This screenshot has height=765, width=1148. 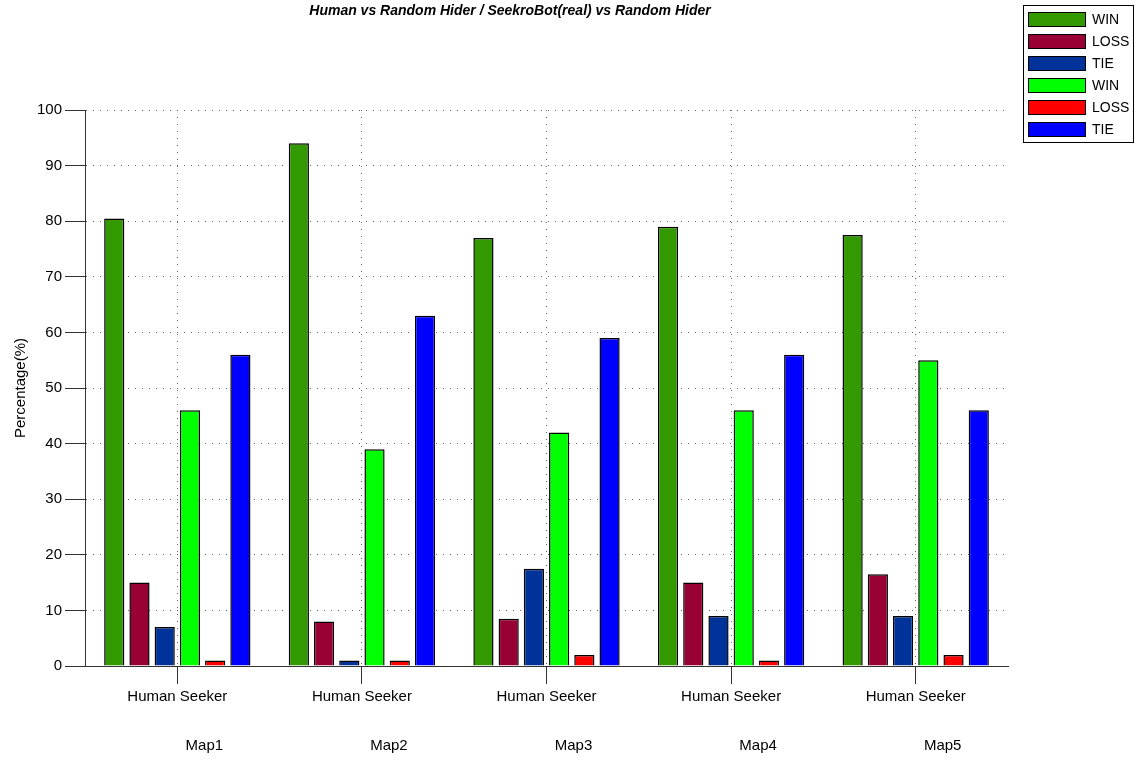 I want to click on chart-title: Human vs Random Hider / SeekroBot(real) vs Random Hider, so click(x=510, y=10).